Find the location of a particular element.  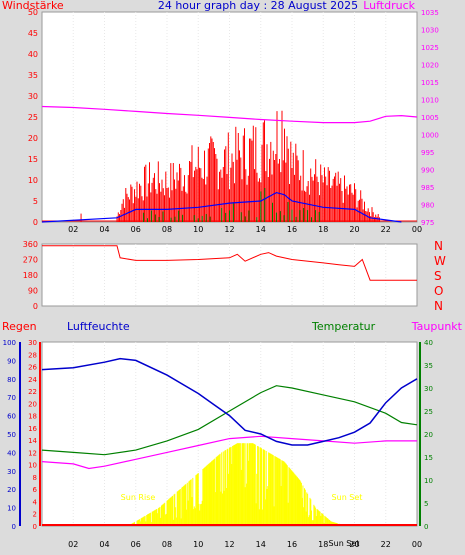

temp-tick-label: 0 is located at coordinates (426, 527).